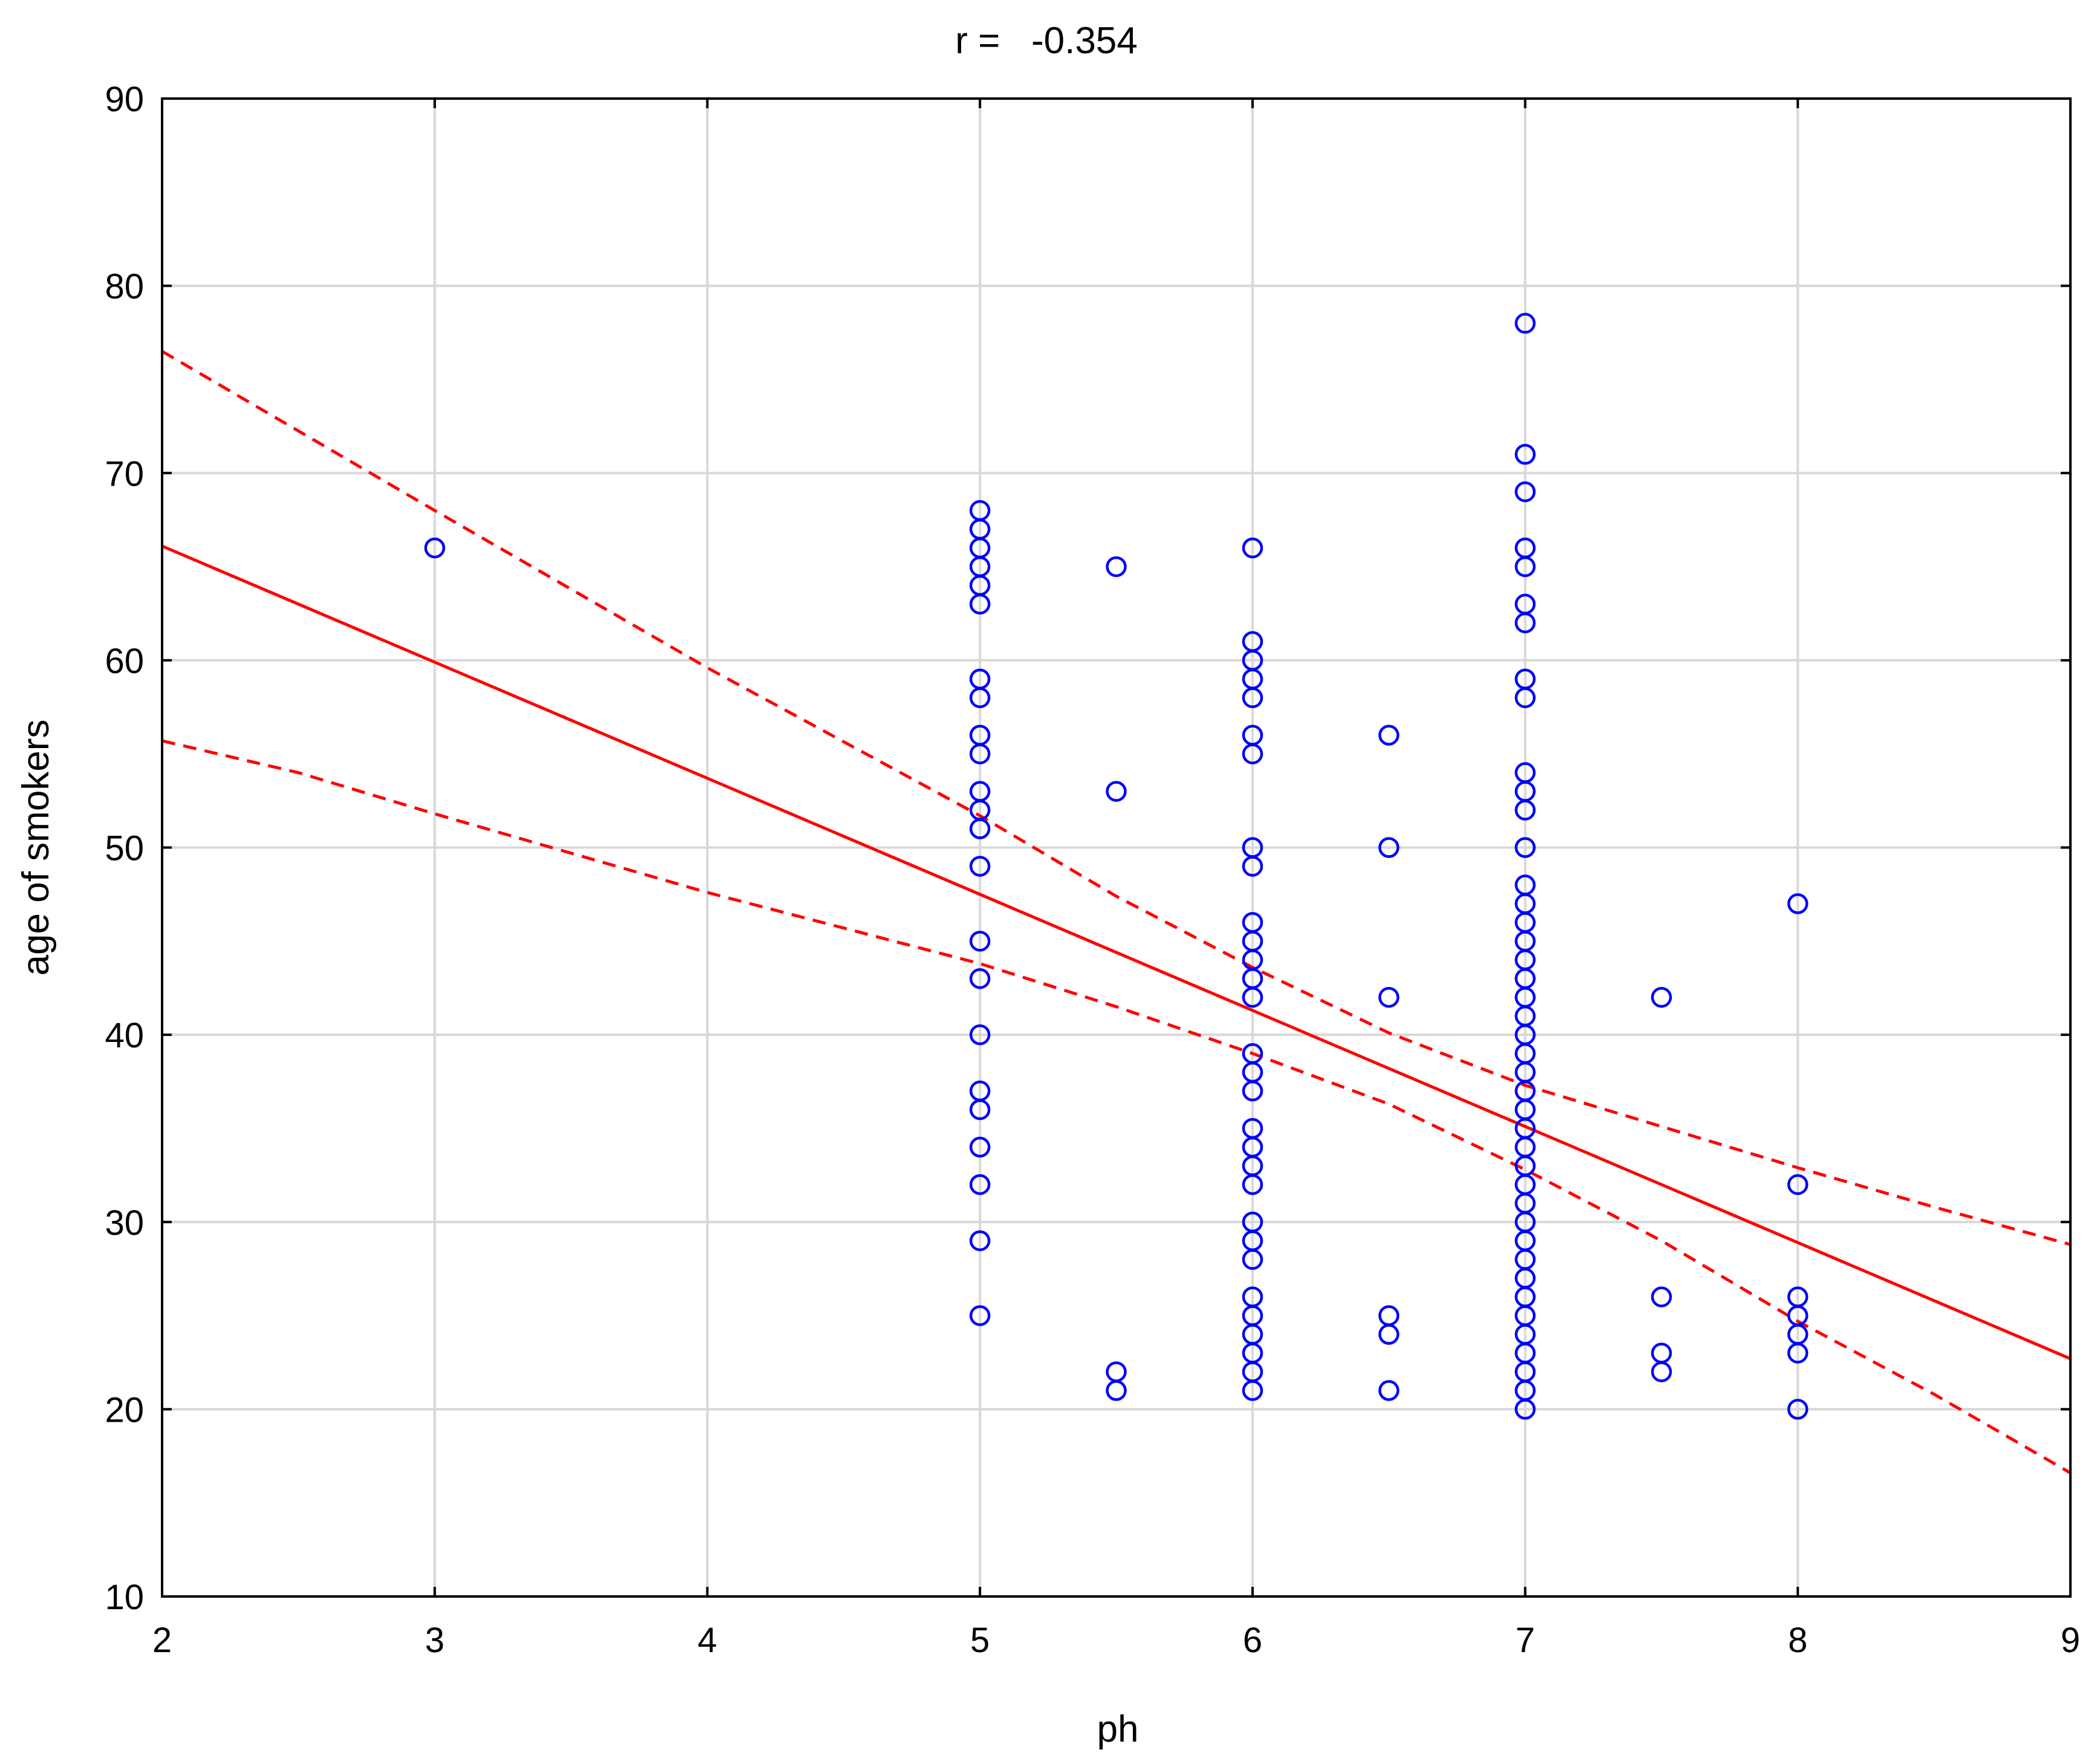  Describe the element at coordinates (707, 1640) in the screenshot. I see `x-tick-label: 4` at that location.